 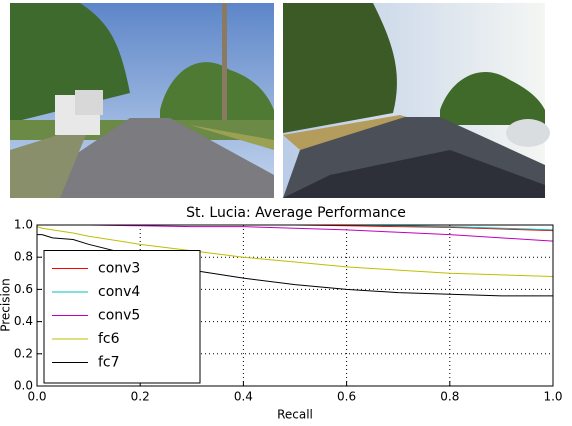 What do you see at coordinates (295, 415) in the screenshot?
I see `x-axis-label: Recall` at bounding box center [295, 415].